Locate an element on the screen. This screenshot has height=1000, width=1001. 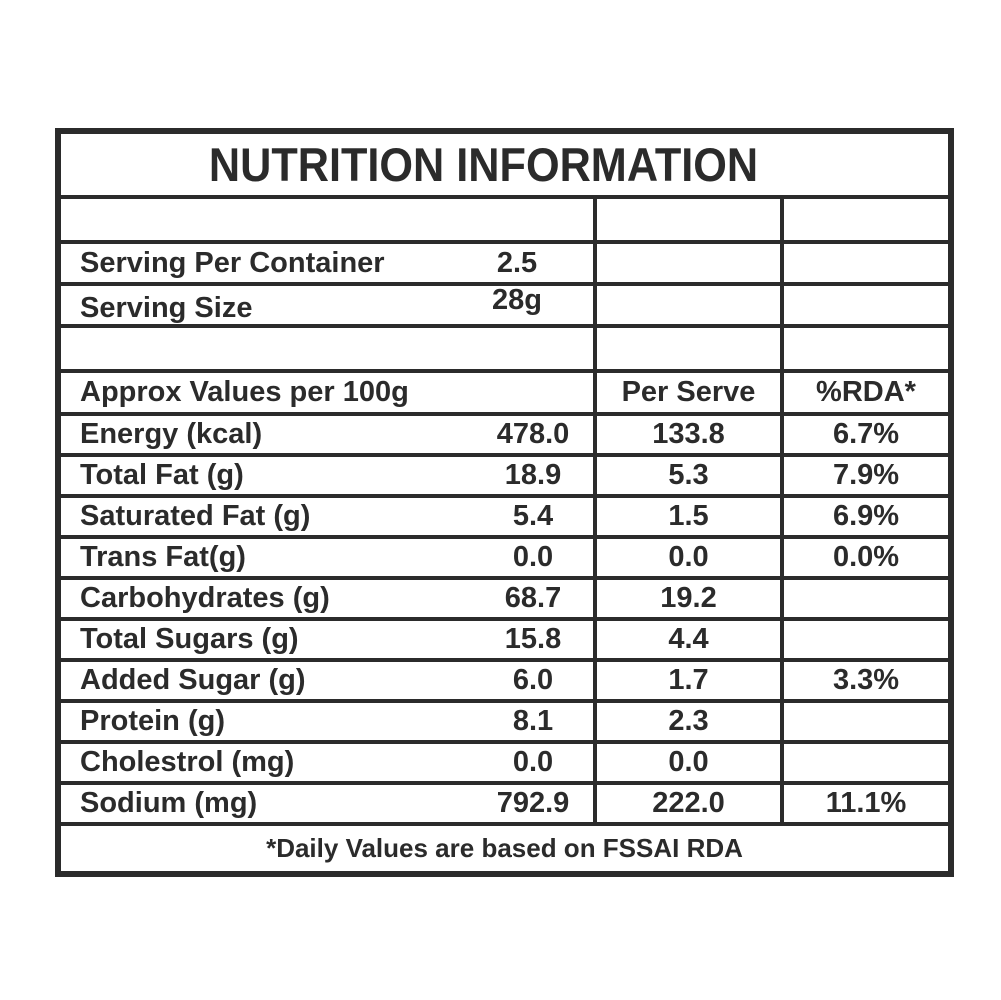
serving-per-container-cell: Serving Per Container 2.5 is located at coordinates (326, 263).